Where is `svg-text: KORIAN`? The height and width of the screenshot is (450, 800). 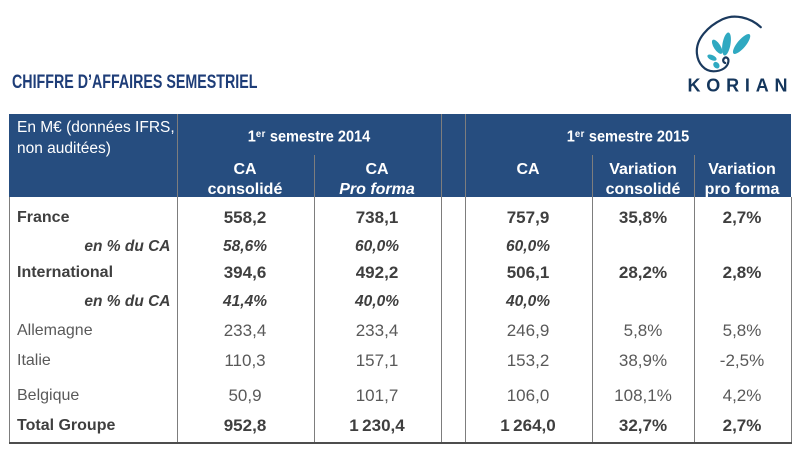
svg-text: KORIAN is located at coordinates (741, 86).